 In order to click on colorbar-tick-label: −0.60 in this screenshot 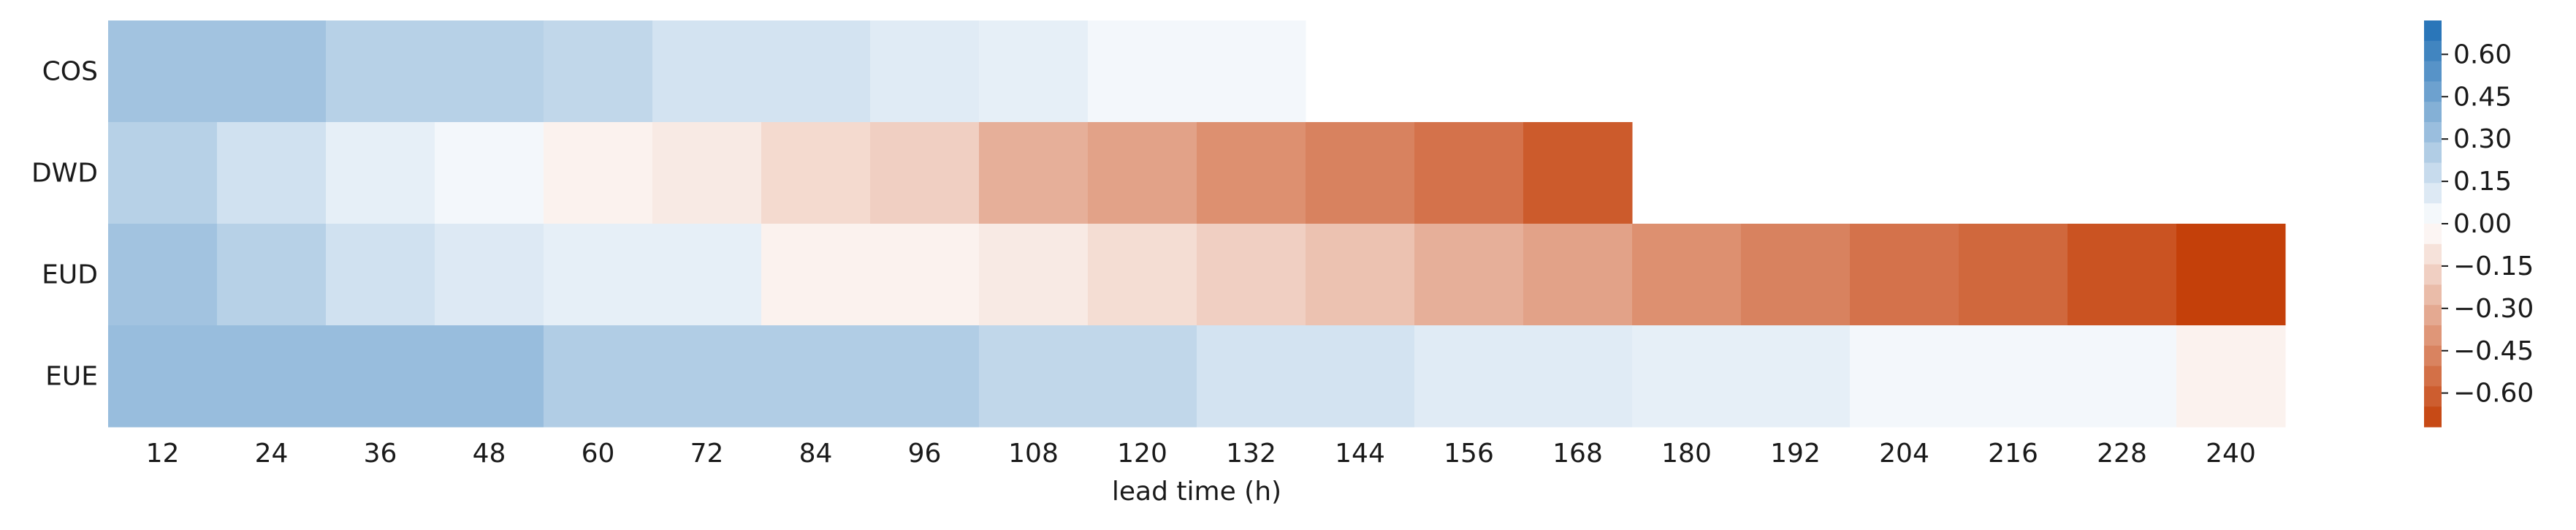, I will do `click(2494, 394)`.